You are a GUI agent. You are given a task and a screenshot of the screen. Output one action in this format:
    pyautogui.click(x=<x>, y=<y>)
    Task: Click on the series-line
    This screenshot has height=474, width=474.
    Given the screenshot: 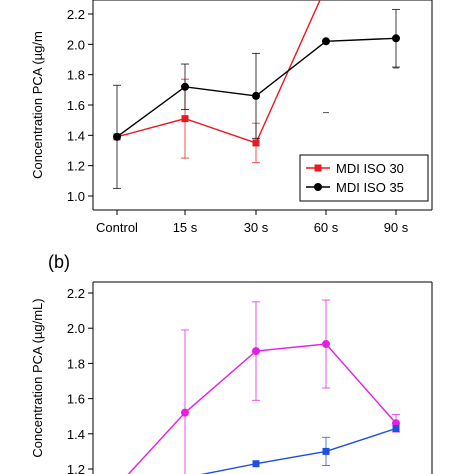 What is the action you would take?
    pyautogui.click(x=218, y=72)
    